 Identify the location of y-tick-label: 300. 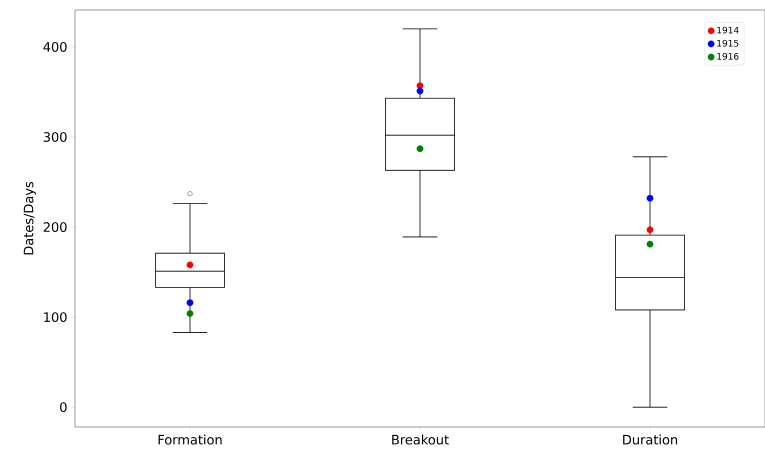
(55, 137).